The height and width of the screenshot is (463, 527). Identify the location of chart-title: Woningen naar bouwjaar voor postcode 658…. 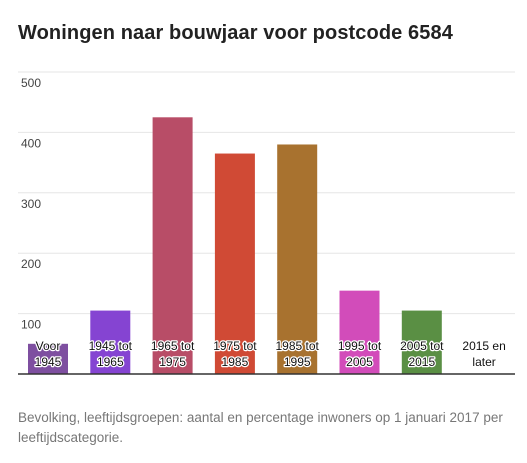
(235, 33).